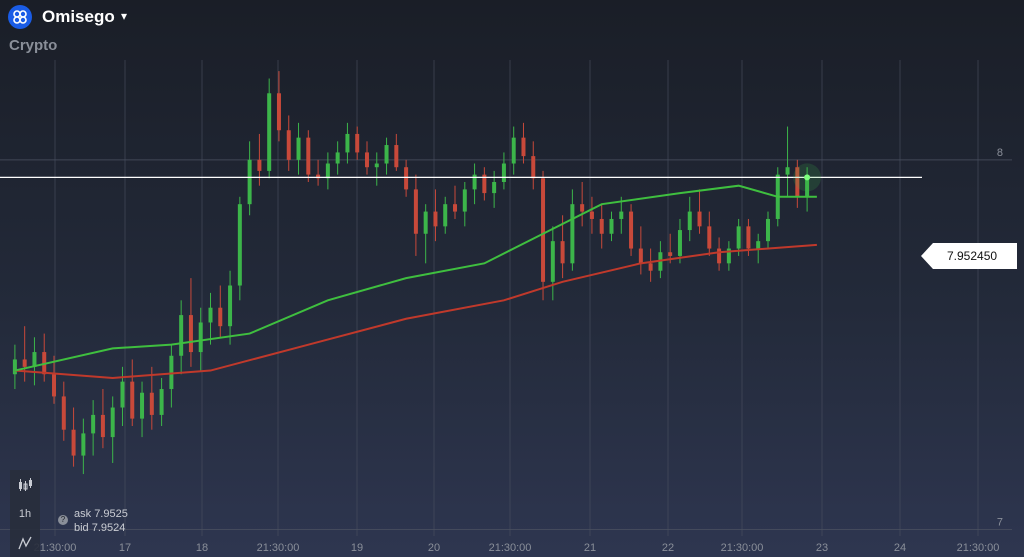 The height and width of the screenshot is (557, 1024). What do you see at coordinates (20, 17) in the screenshot?
I see `omisego-logo-icon` at bounding box center [20, 17].